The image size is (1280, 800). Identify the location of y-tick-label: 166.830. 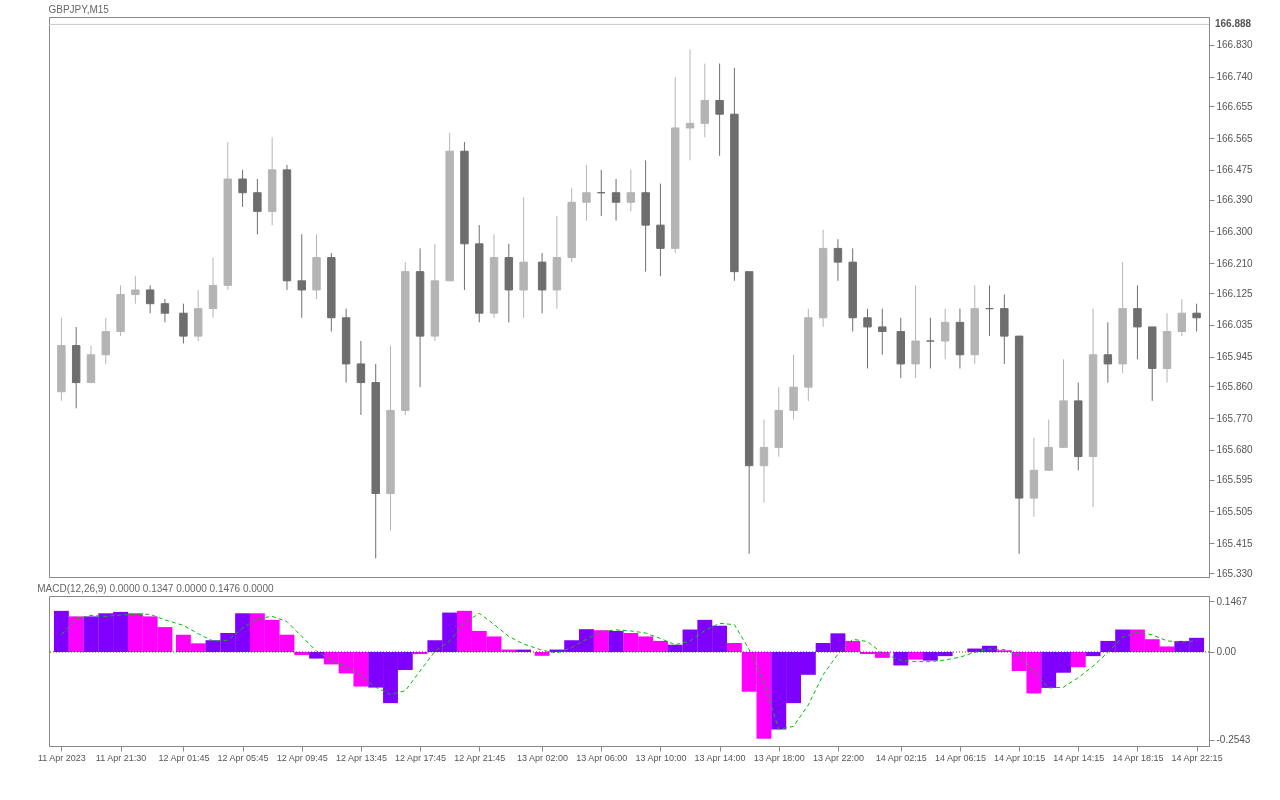
(1235, 45).